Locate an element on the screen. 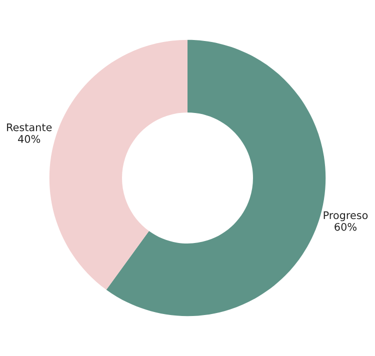 Image resolution: width=375 pixels, height=356 pixels. data-label: 40% is located at coordinates (29, 139).